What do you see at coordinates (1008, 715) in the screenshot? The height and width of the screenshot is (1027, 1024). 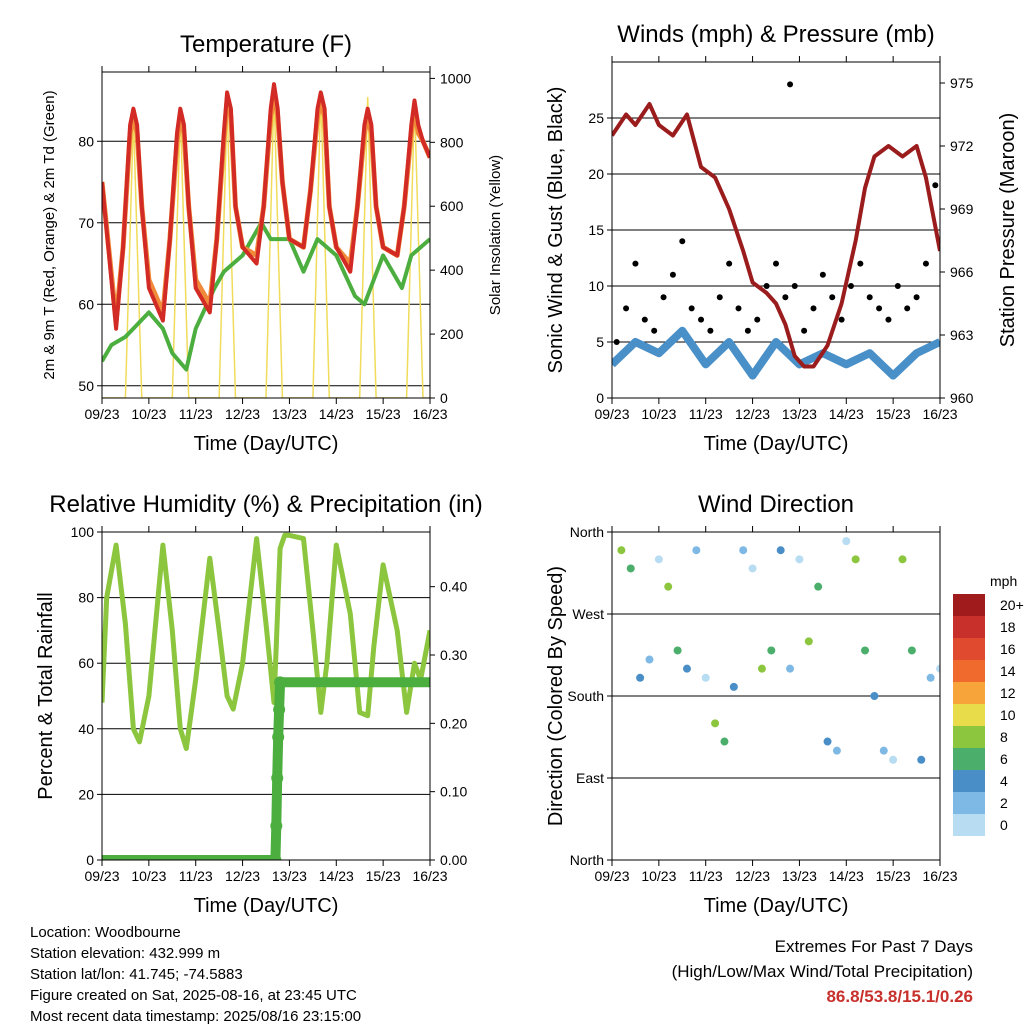 I see `legend-label: 10` at bounding box center [1008, 715].